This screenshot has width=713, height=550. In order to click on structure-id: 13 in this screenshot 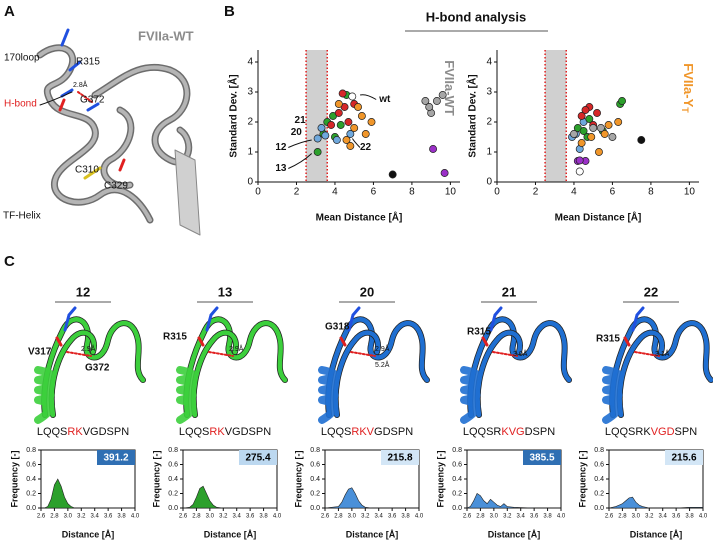, I will do `click(225, 291)`.